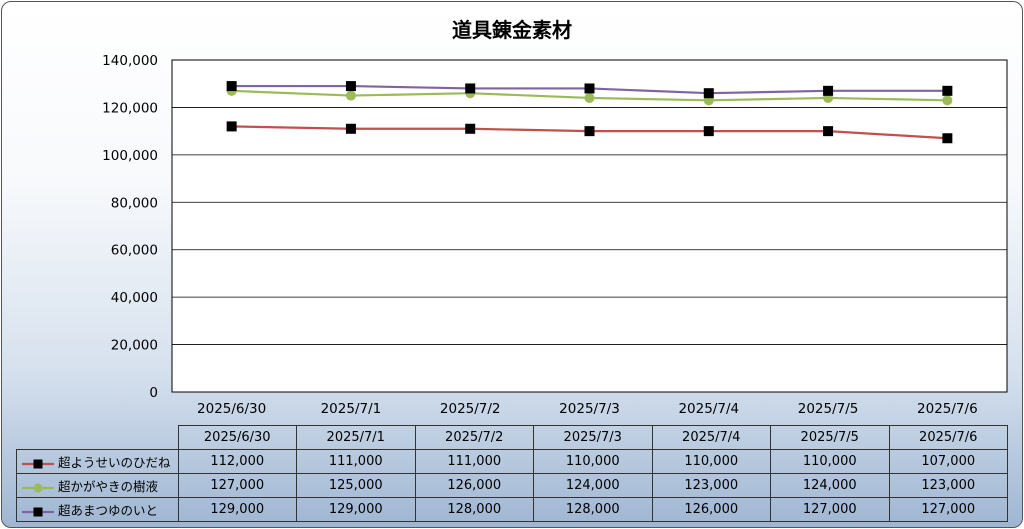 The height and width of the screenshot is (529, 1024). What do you see at coordinates (947, 409) in the screenshot?
I see `x-tick-label: 2025/7/6` at bounding box center [947, 409].